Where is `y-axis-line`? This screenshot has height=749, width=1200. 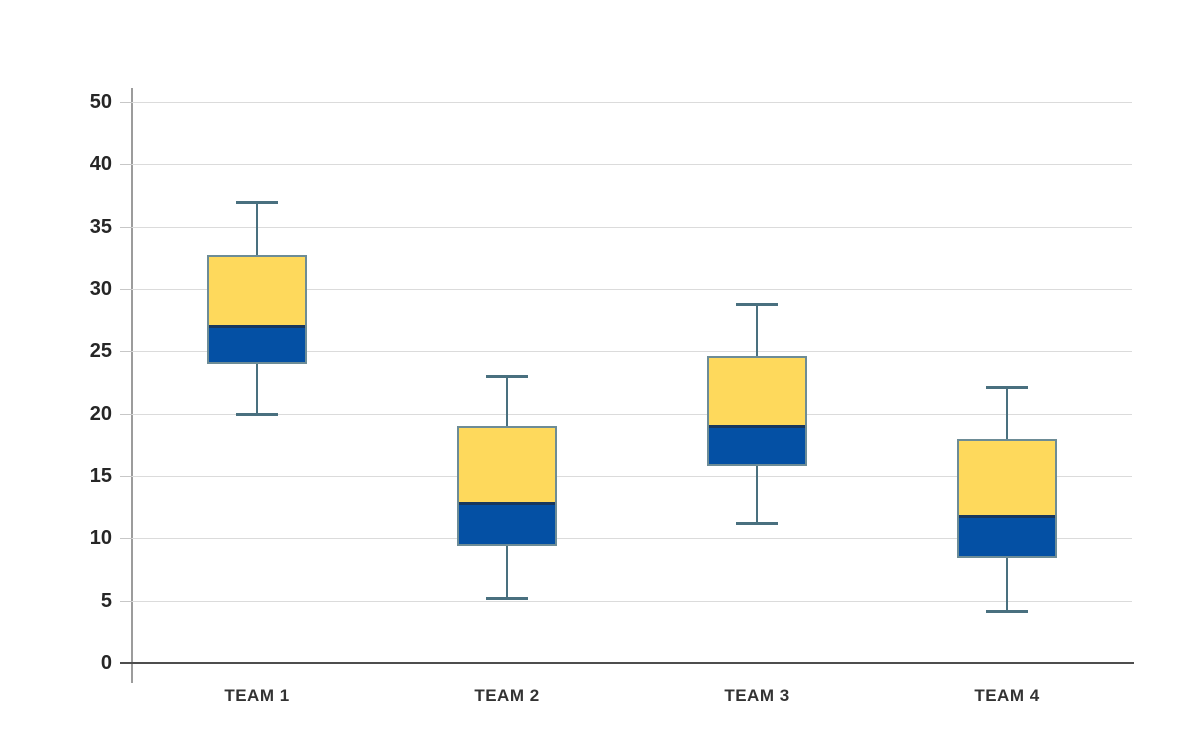 y-axis-line is located at coordinates (132, 385).